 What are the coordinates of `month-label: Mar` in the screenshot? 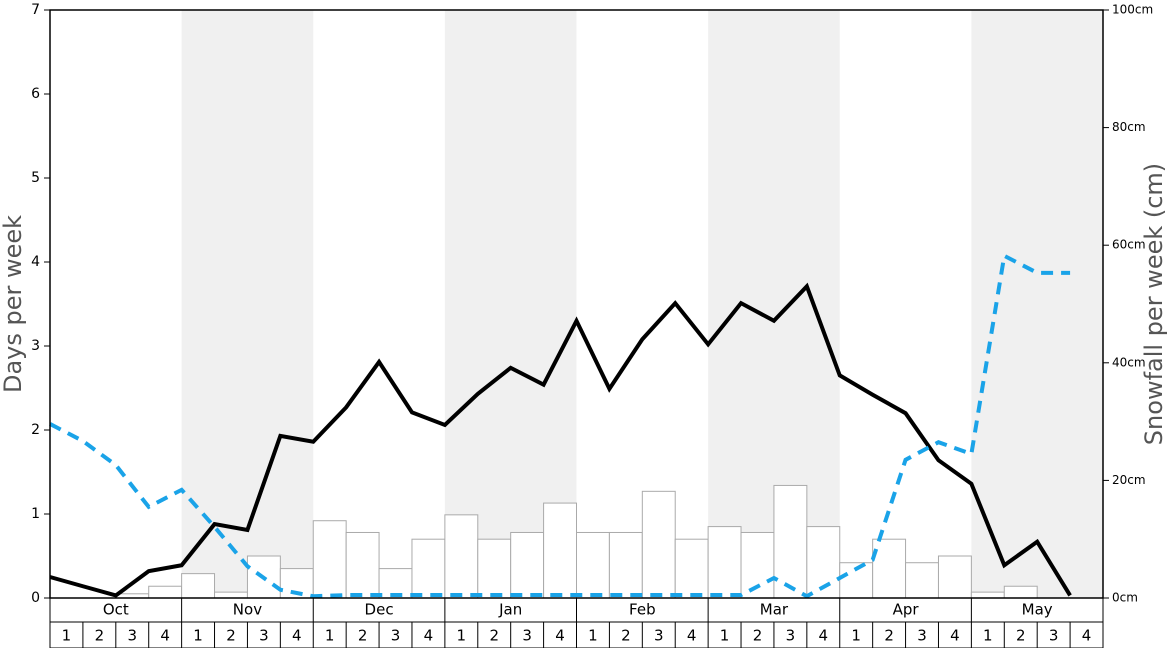 It's located at (774, 610).